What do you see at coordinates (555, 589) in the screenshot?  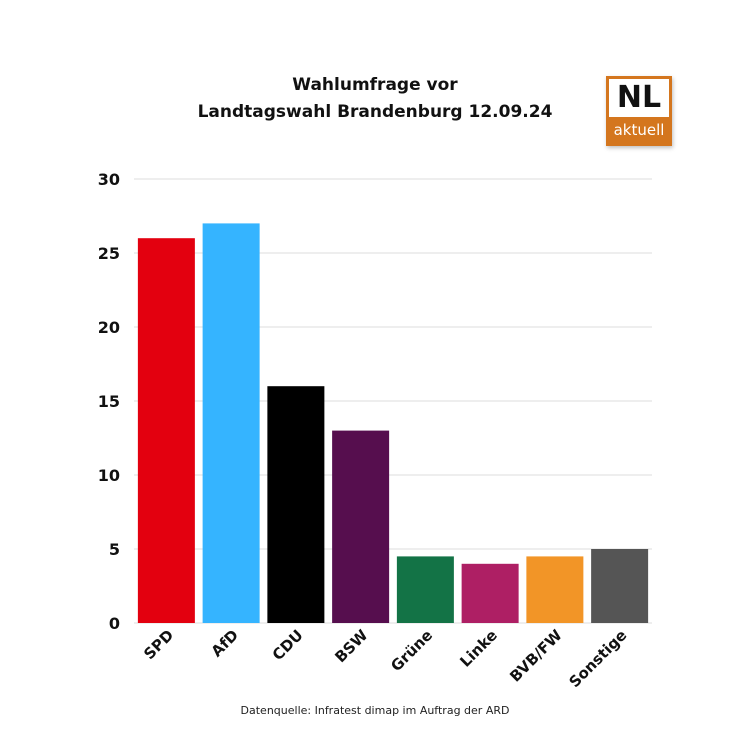 I see `bar-bvb-fw` at bounding box center [555, 589].